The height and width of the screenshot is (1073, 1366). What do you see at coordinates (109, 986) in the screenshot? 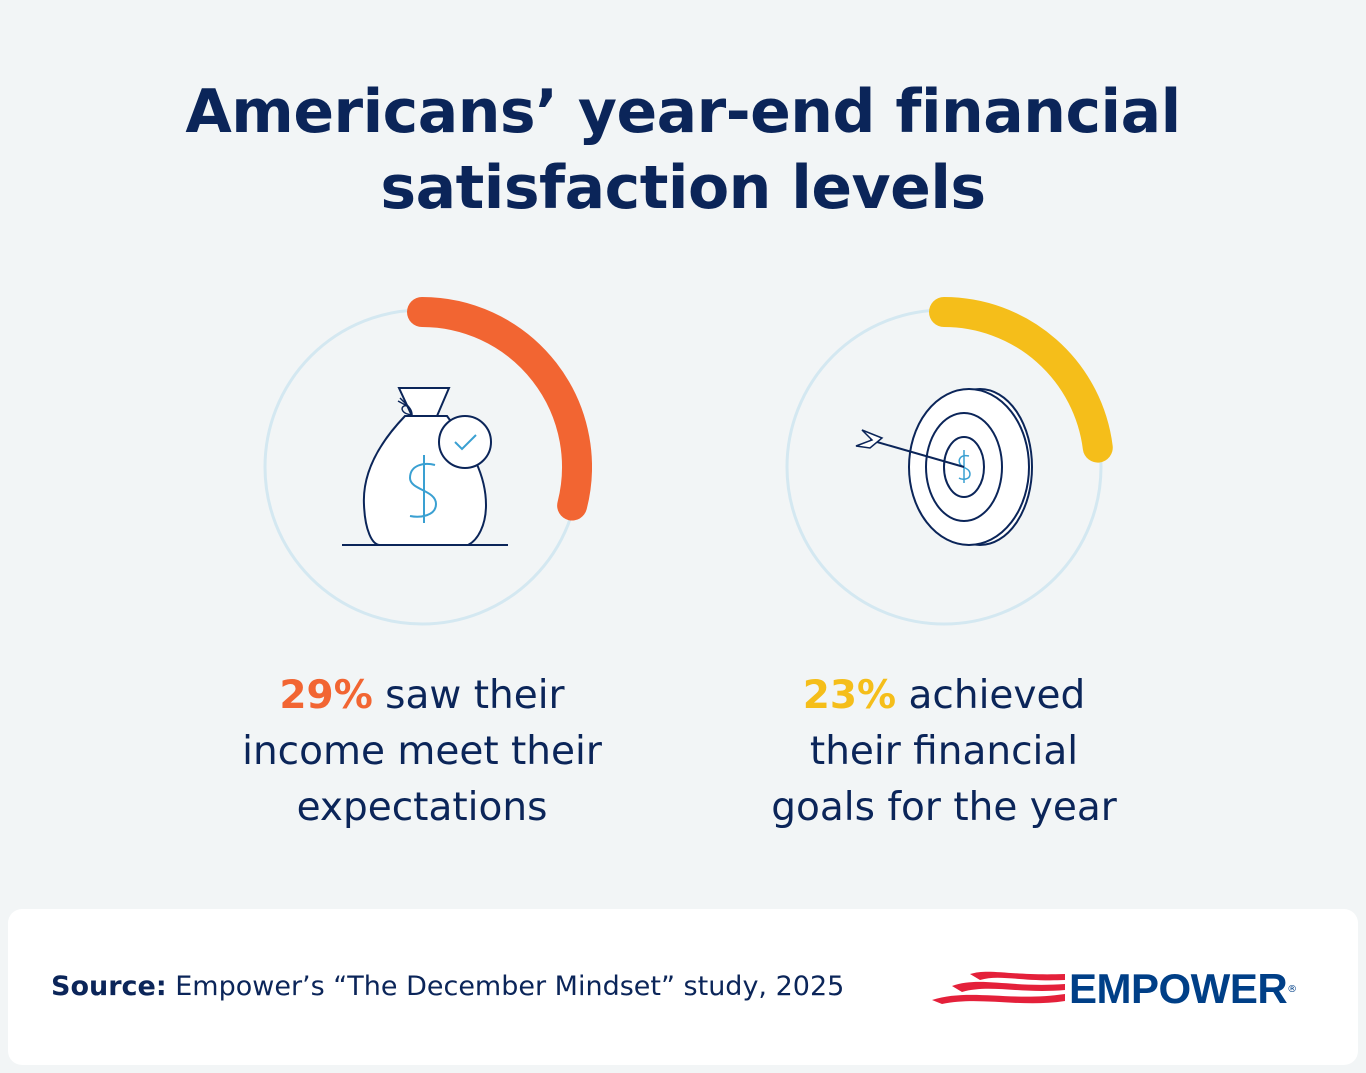
I see `source-label: Source:` at bounding box center [109, 986].